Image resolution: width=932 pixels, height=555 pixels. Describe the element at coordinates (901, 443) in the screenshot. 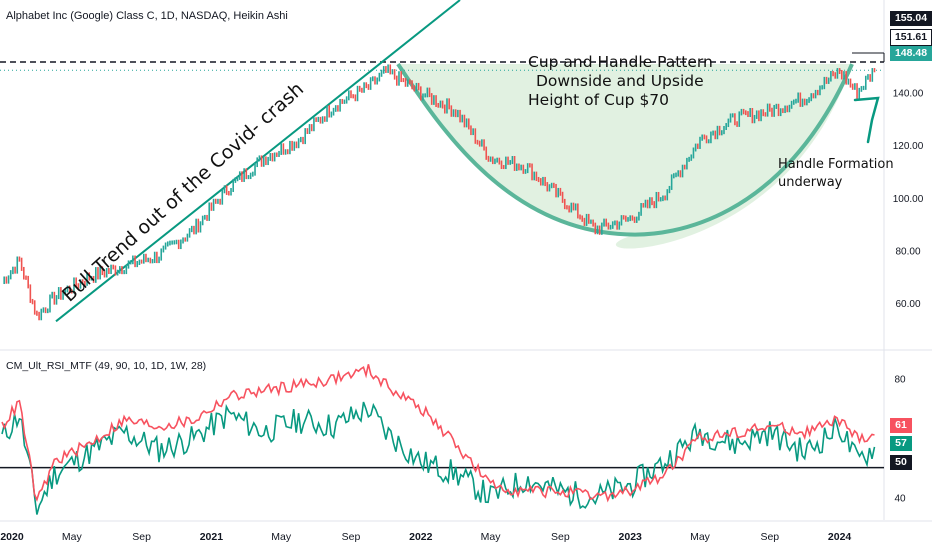

I see `rsi-daily-tag: 57` at that location.